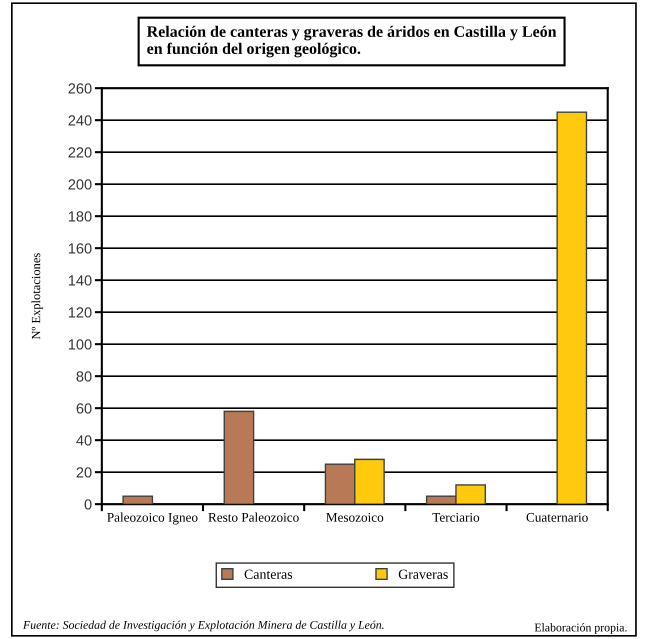  Describe the element at coordinates (37, 296) in the screenshot. I see `y-axis-title: Nº Explotaciones` at that location.